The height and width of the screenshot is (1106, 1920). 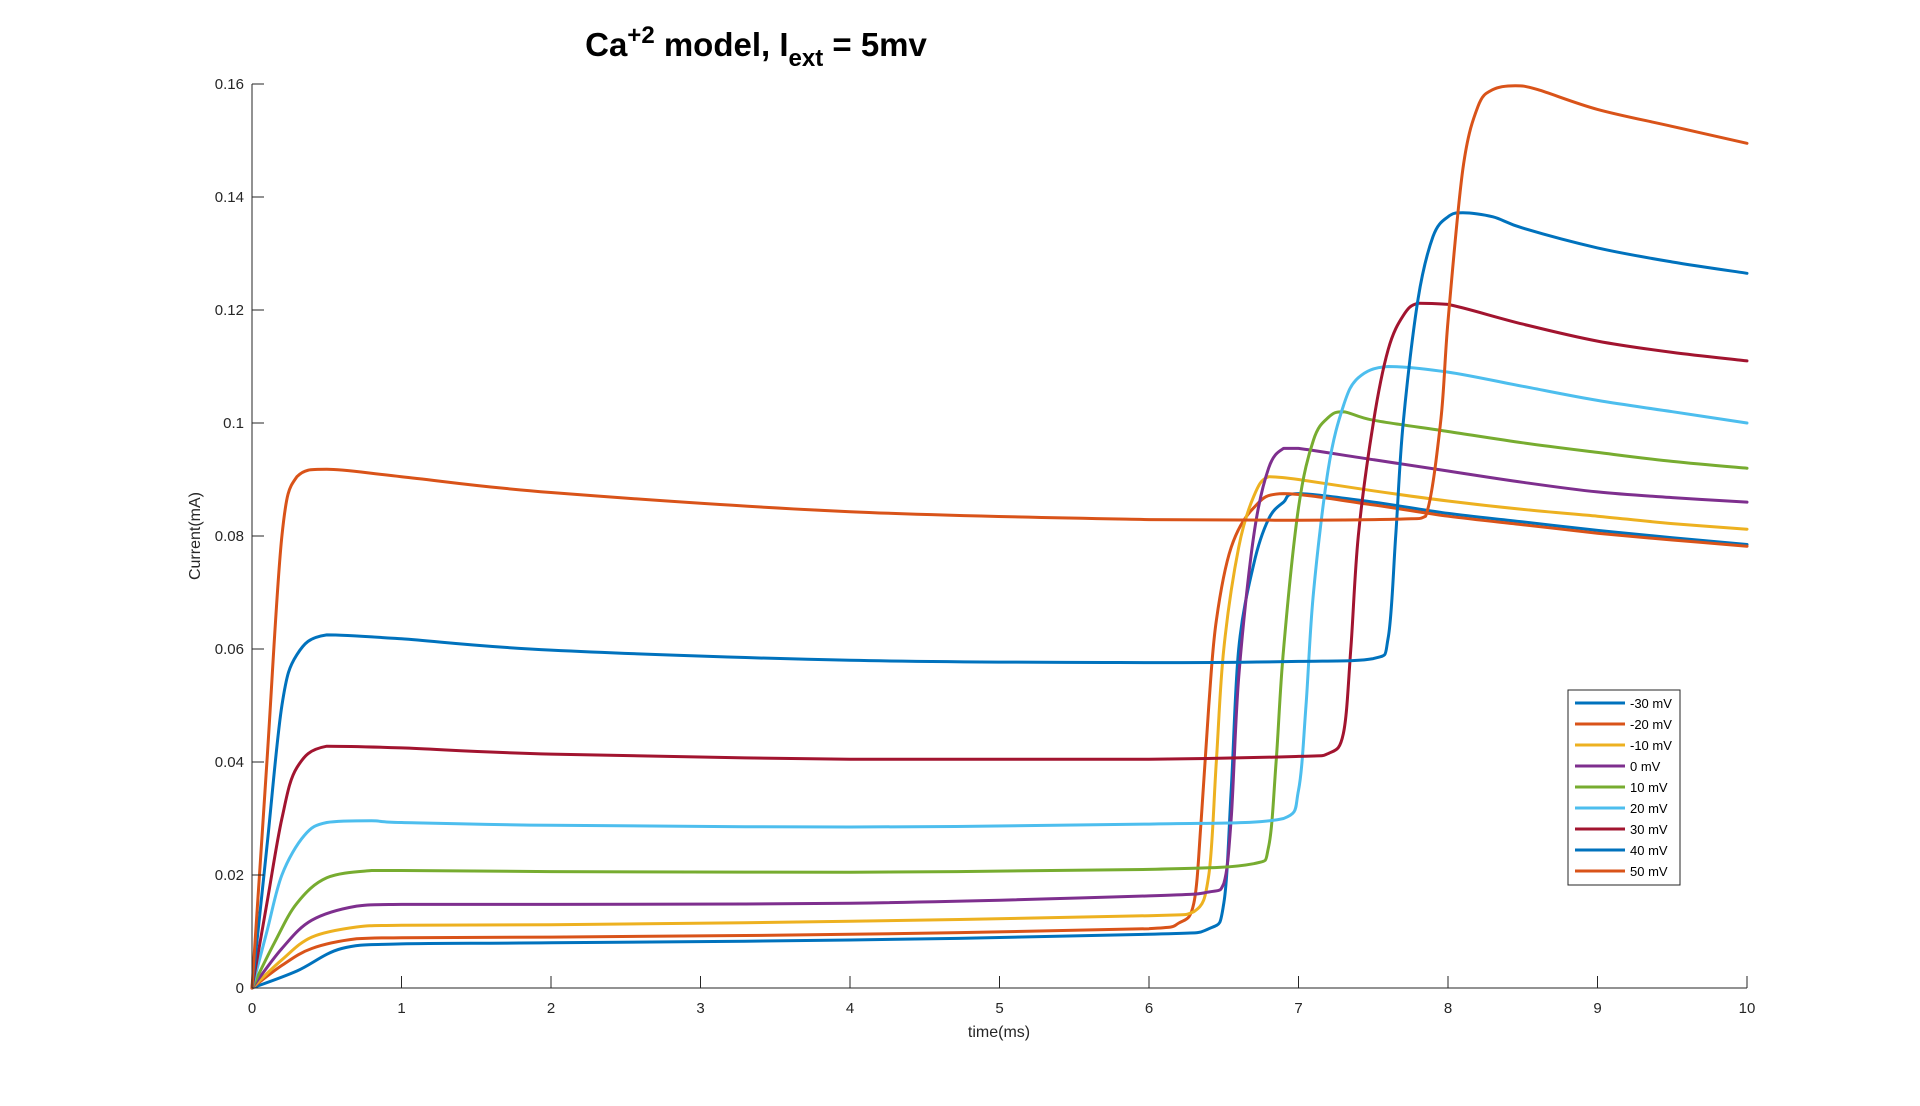 I want to click on legend-label: 40 mV, so click(x=1649, y=850).